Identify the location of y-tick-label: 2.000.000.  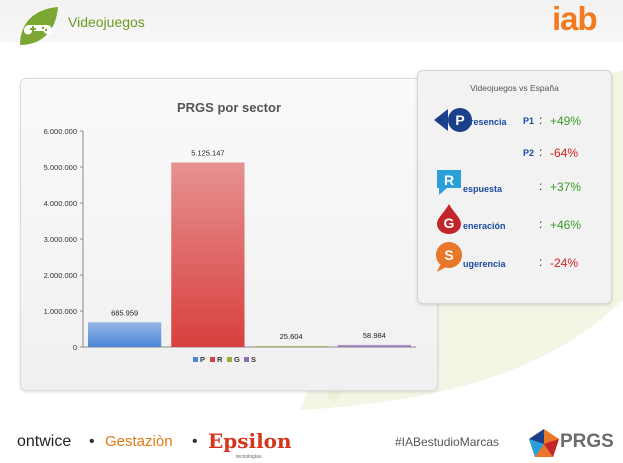
(60, 275).